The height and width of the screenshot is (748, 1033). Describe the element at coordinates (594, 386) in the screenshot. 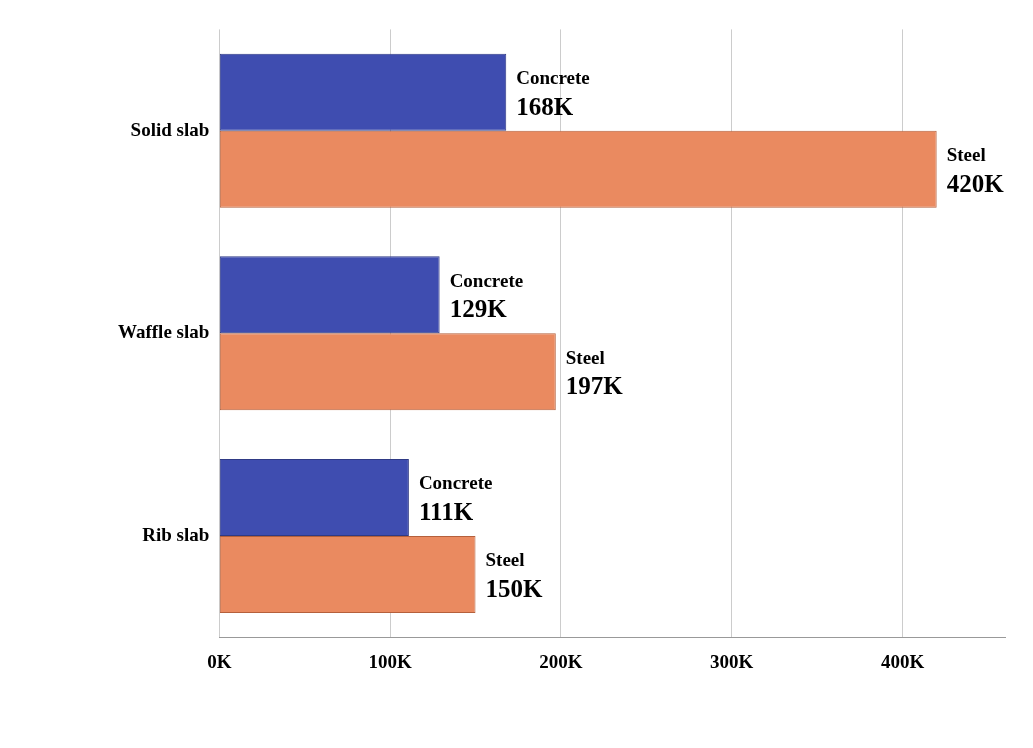

I see `data-label: 197K` at that location.